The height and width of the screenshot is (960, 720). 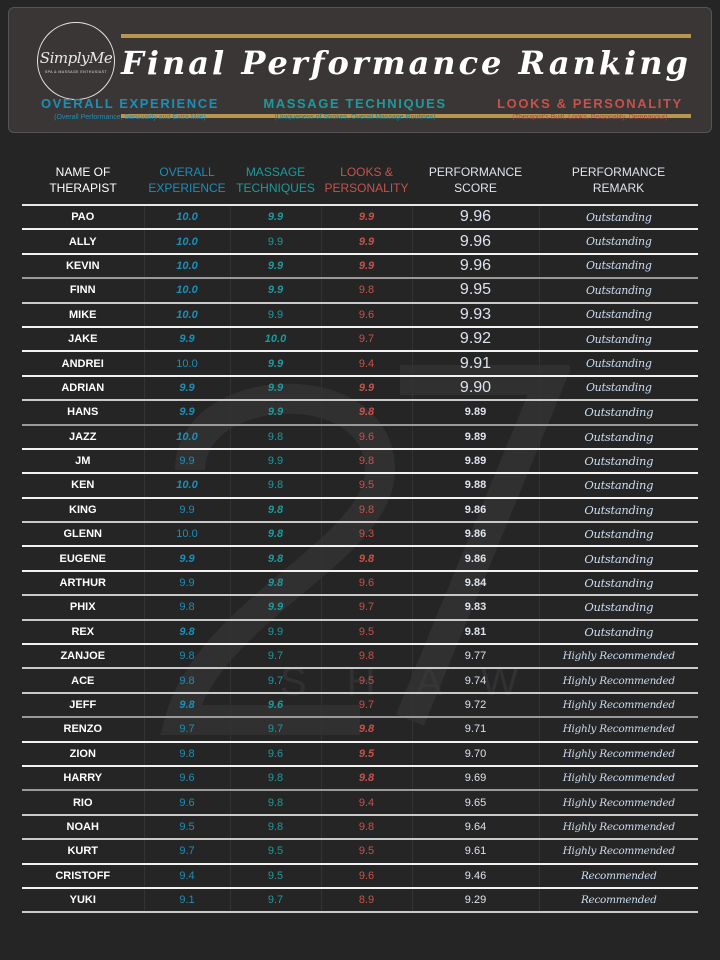 What do you see at coordinates (367, 900) in the screenshot?
I see `looks-personality-score: 8.9` at bounding box center [367, 900].